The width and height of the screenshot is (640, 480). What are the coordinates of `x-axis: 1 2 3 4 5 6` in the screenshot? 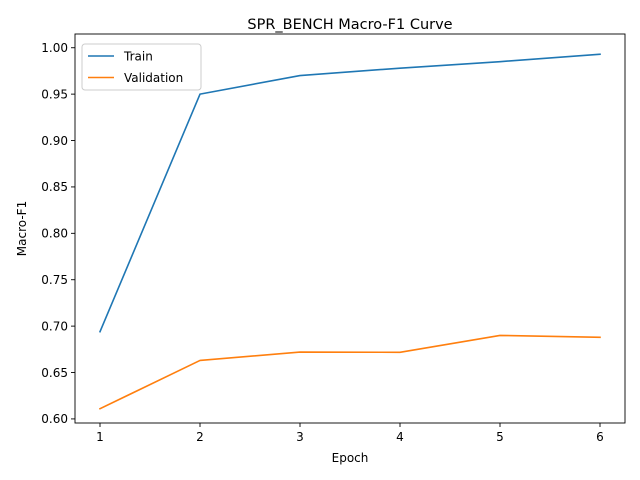 It's located at (350, 433).